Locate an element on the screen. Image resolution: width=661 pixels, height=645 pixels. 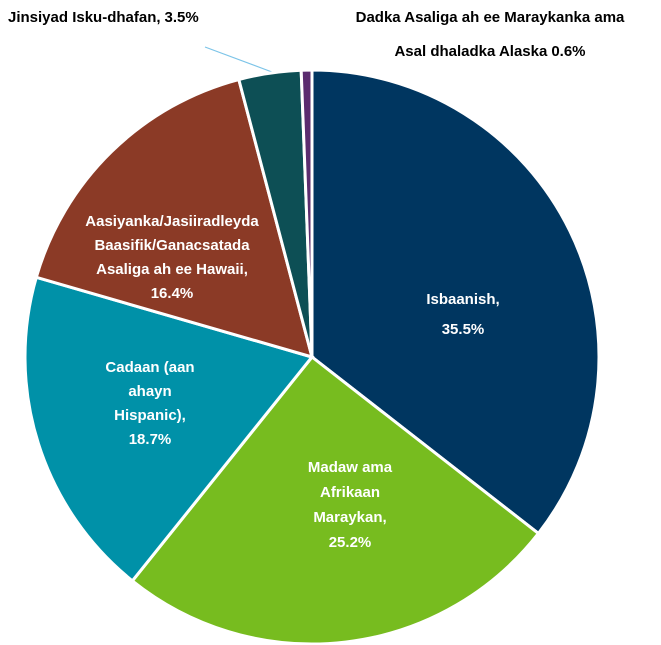
value-label: 3.5% is located at coordinates (182, 17).